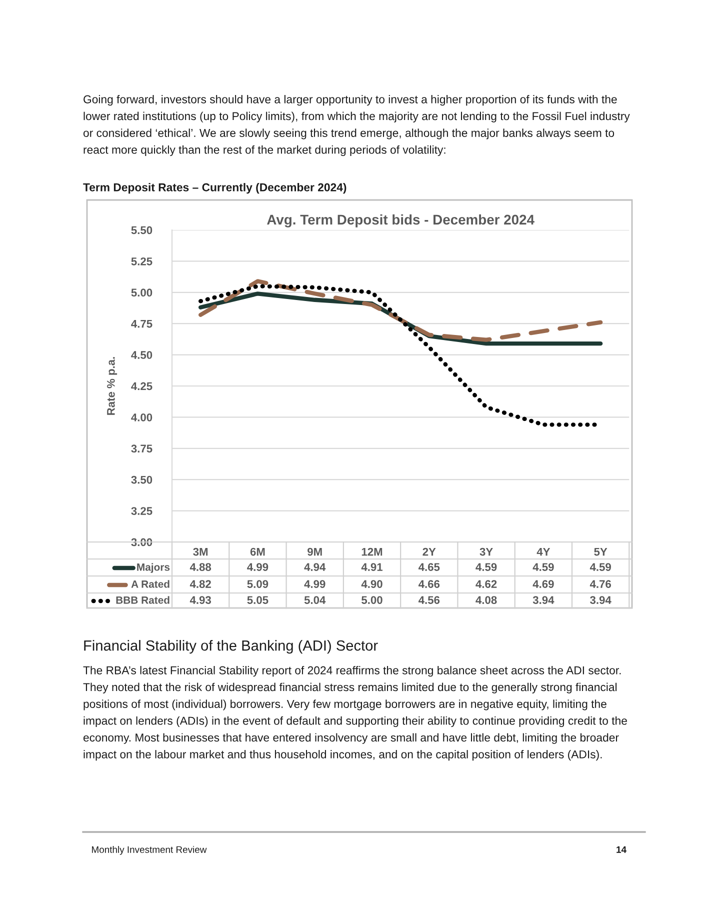 Image resolution: width=713 pixels, height=922 pixels. What do you see at coordinates (153, 568) in the screenshot?
I see `legend-label: Majors` at bounding box center [153, 568].